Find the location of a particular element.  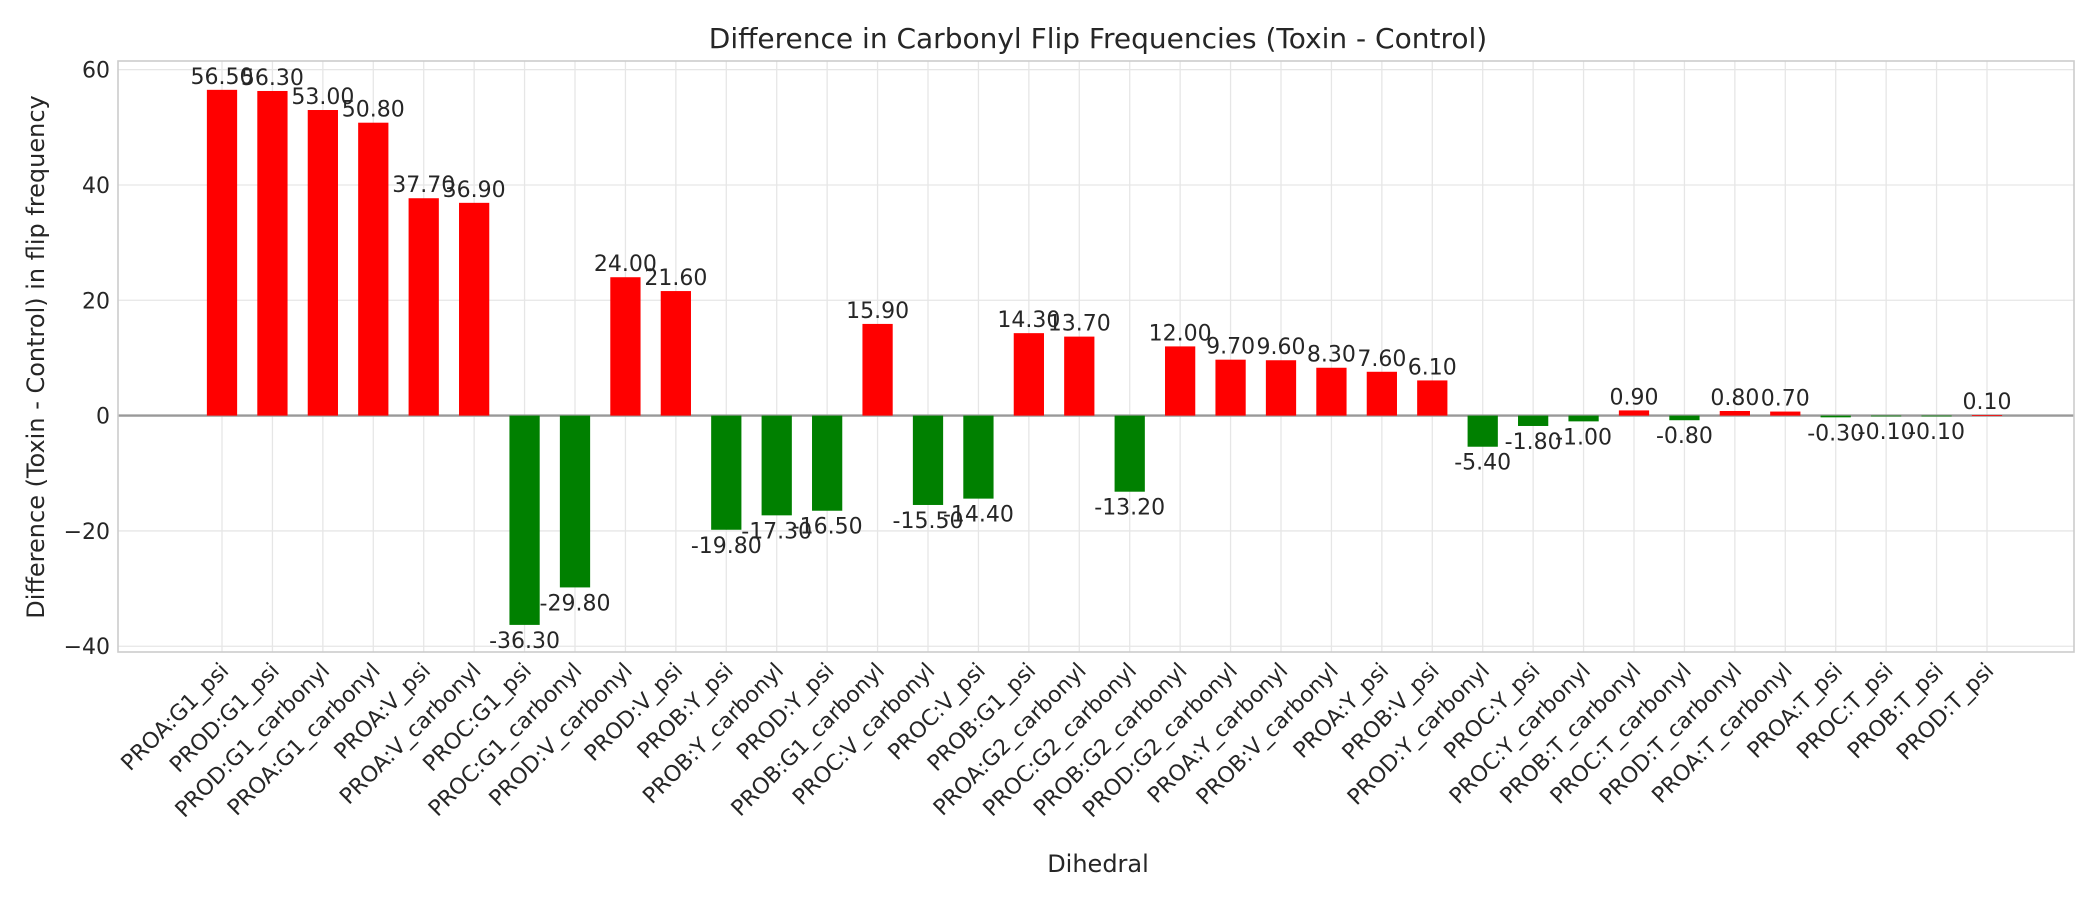

data-label: 8.30 is located at coordinates (1331, 355).